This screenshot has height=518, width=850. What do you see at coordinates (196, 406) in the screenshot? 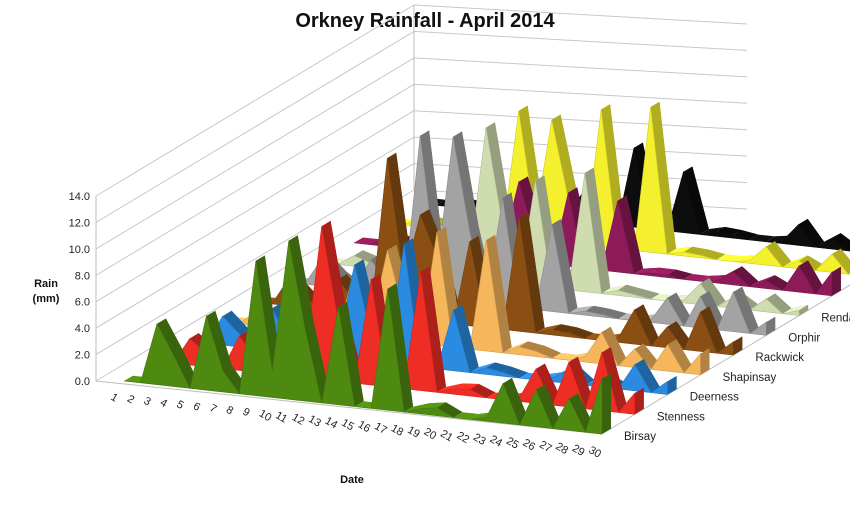
I see `x-tick-label: 6` at bounding box center [196, 406].